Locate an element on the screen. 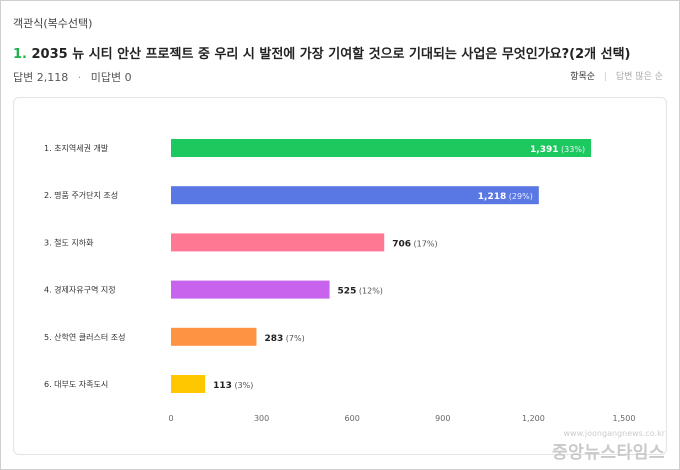 This screenshot has height=470, width=680. data-label: 1,218 (29%) is located at coordinates (505, 197).